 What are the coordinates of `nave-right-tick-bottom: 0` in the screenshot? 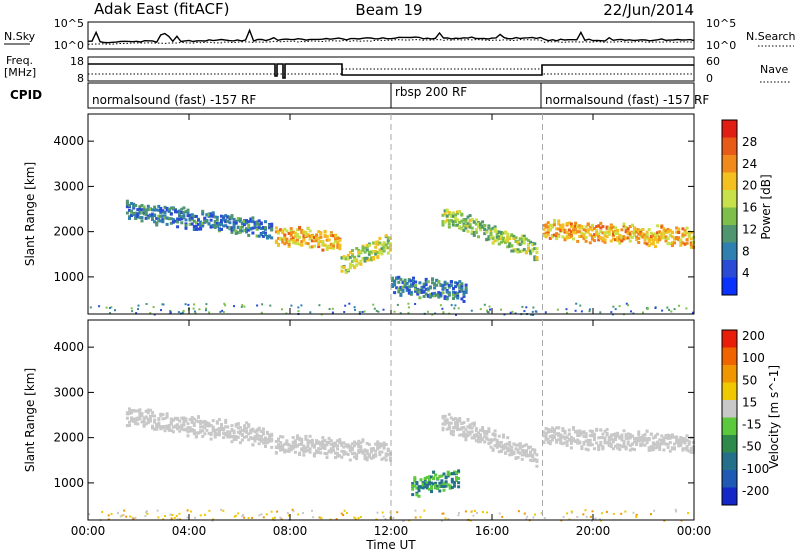 It's located at (709, 78).